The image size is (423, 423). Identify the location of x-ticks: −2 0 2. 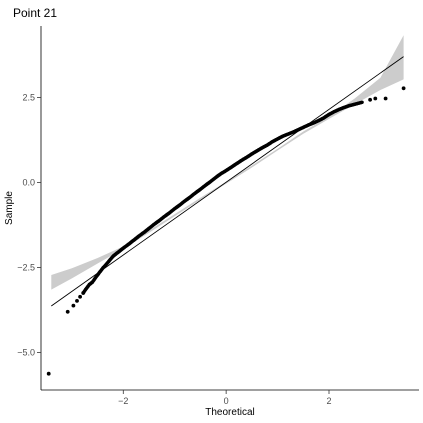
(225, 398).